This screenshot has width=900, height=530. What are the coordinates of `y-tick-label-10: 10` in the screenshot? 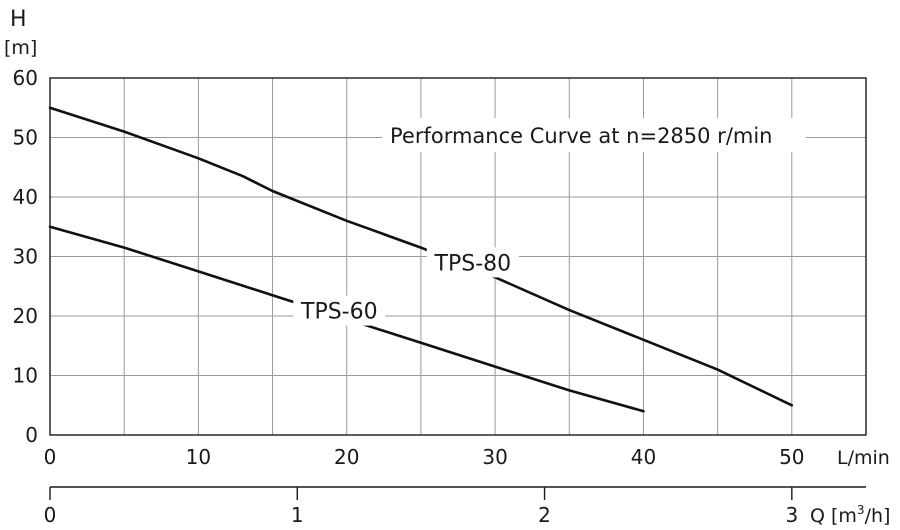 It's located at (25, 376).